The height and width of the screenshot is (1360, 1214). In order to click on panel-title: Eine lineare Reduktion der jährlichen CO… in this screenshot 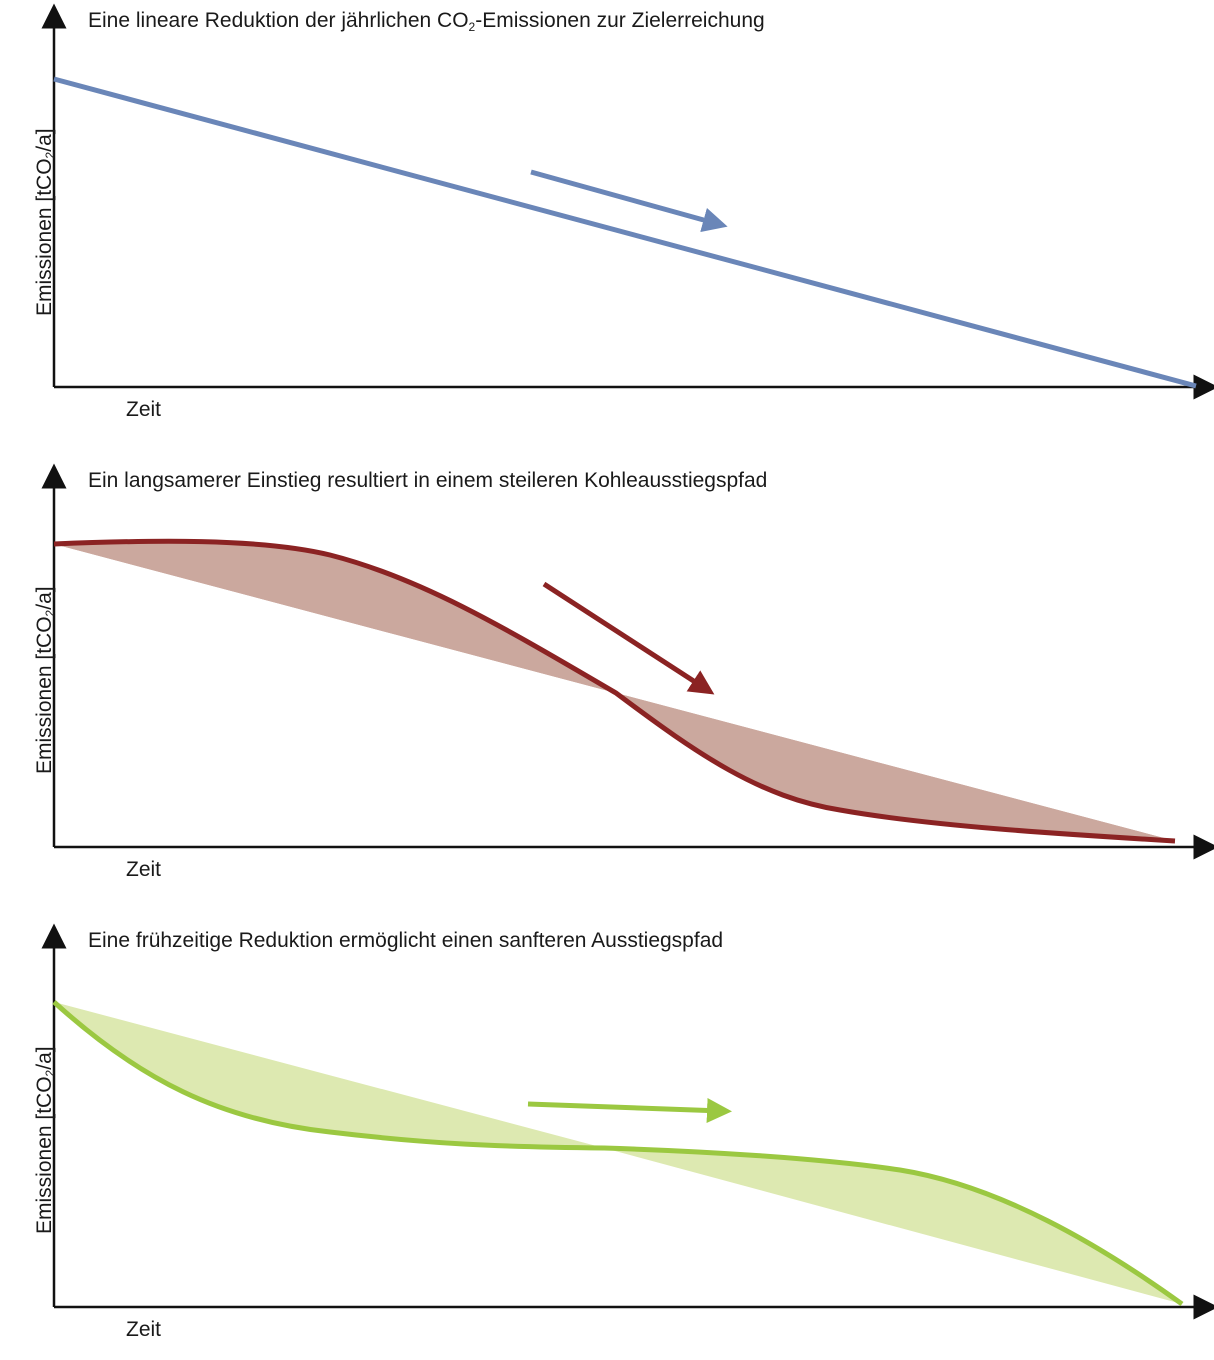, I will do `click(426, 21)`.